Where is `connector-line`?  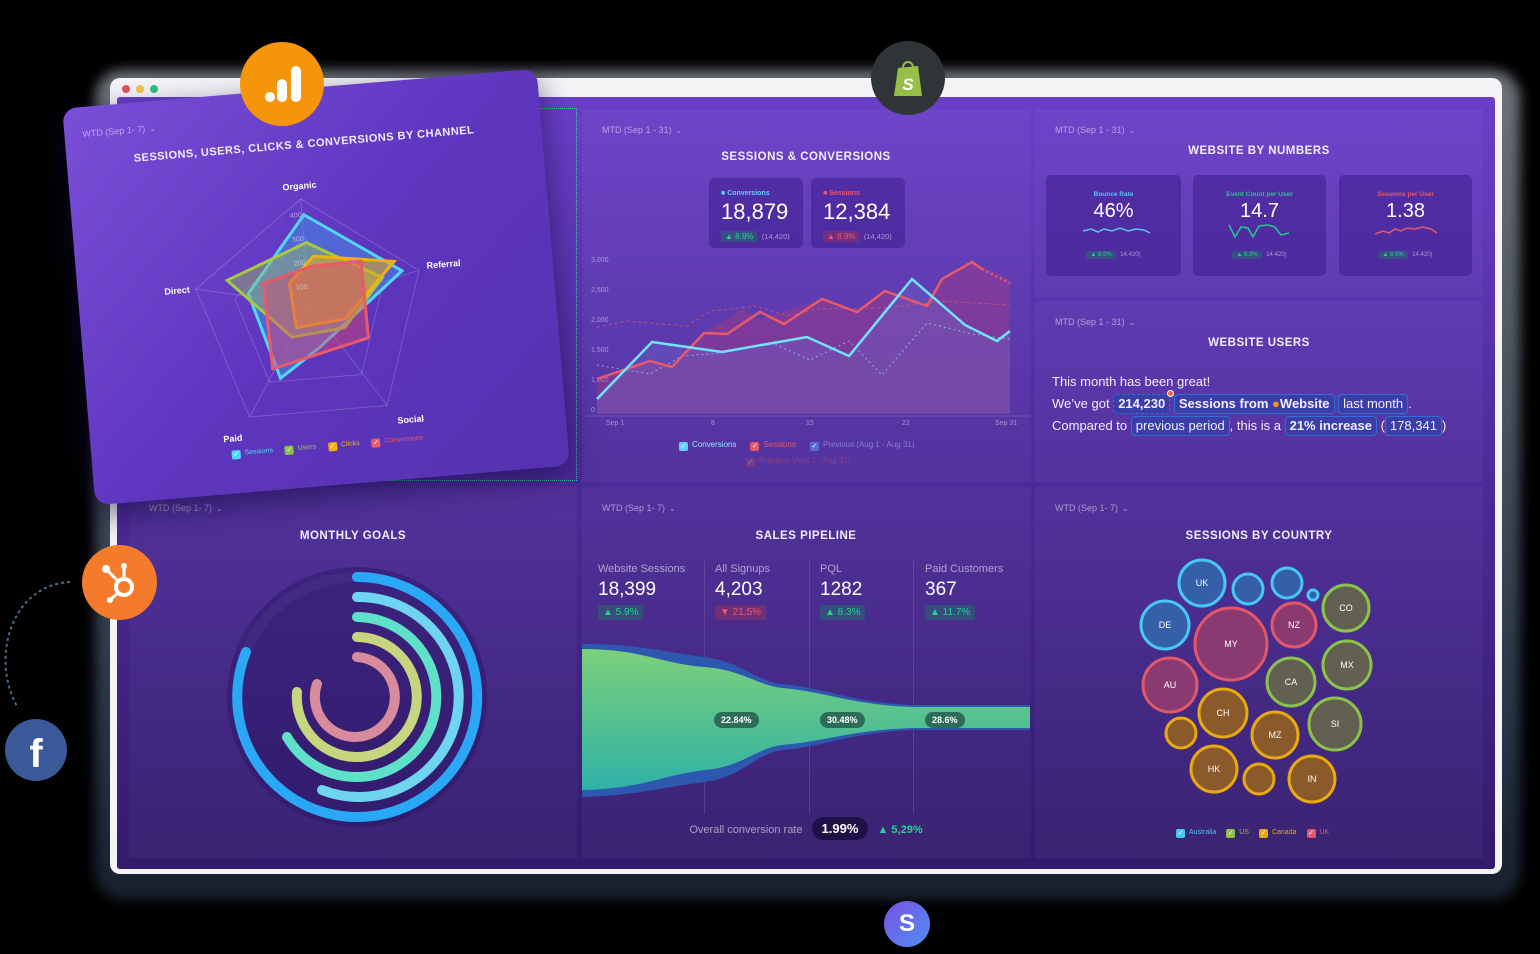 connector-line is located at coordinates (37, 645).